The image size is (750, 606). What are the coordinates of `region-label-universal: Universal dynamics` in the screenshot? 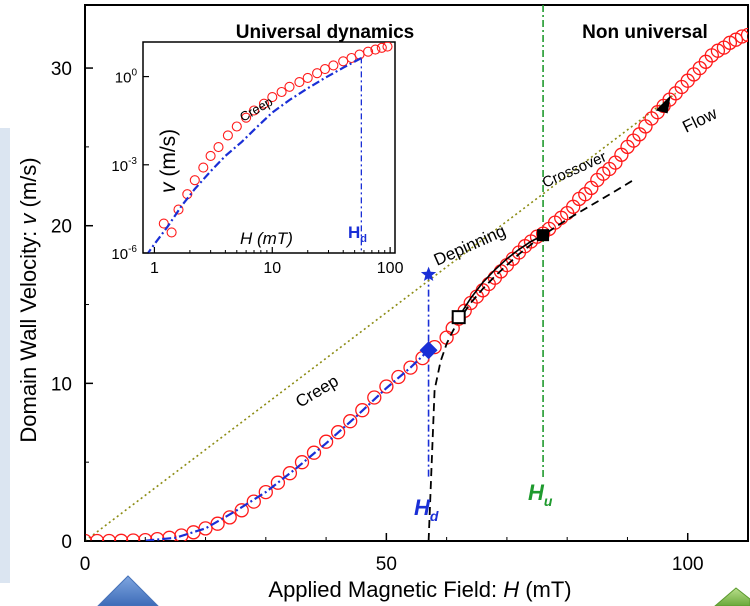 It's located at (325, 32).